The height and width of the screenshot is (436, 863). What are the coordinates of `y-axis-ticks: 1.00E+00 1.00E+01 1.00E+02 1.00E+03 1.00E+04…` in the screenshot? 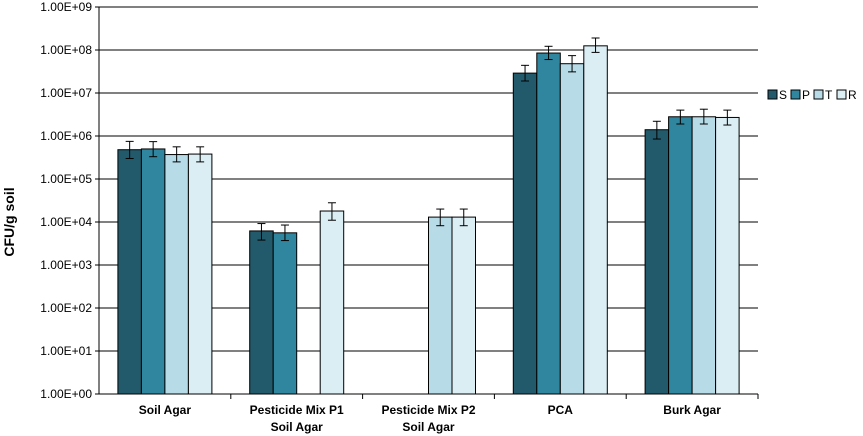 It's located at (69, 200).